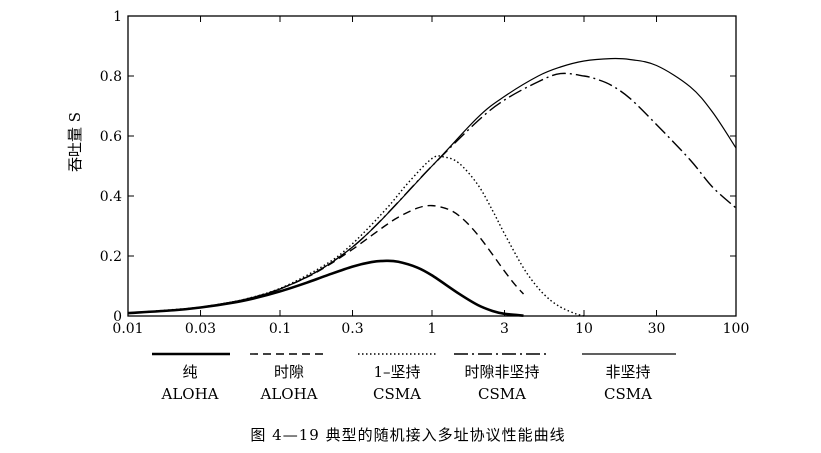 This screenshot has width=821, height=453. Describe the element at coordinates (432, 329) in the screenshot. I see `x-tick-label: 1` at that location.